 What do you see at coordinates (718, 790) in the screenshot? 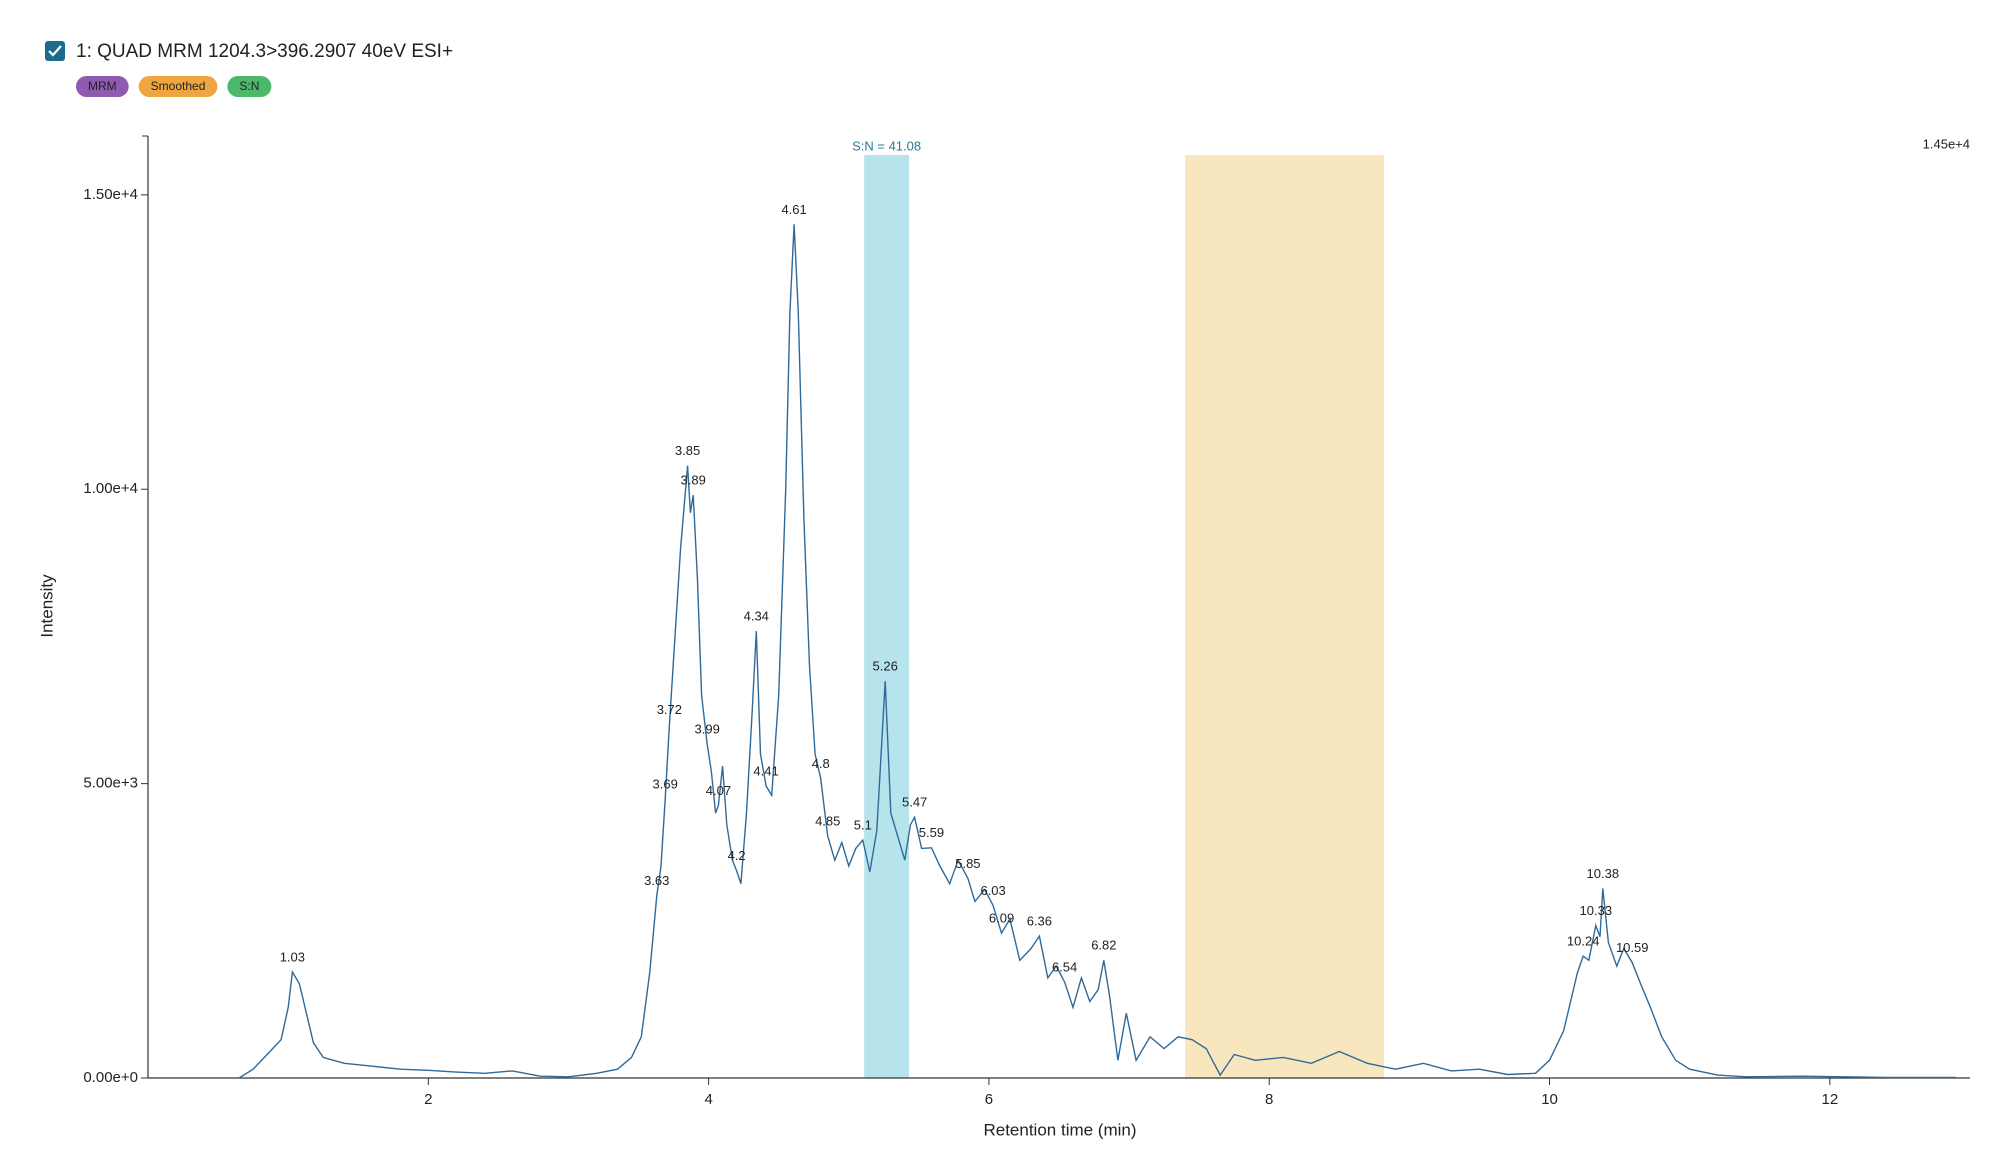
I see `peak-label: 4.07` at bounding box center [718, 790].